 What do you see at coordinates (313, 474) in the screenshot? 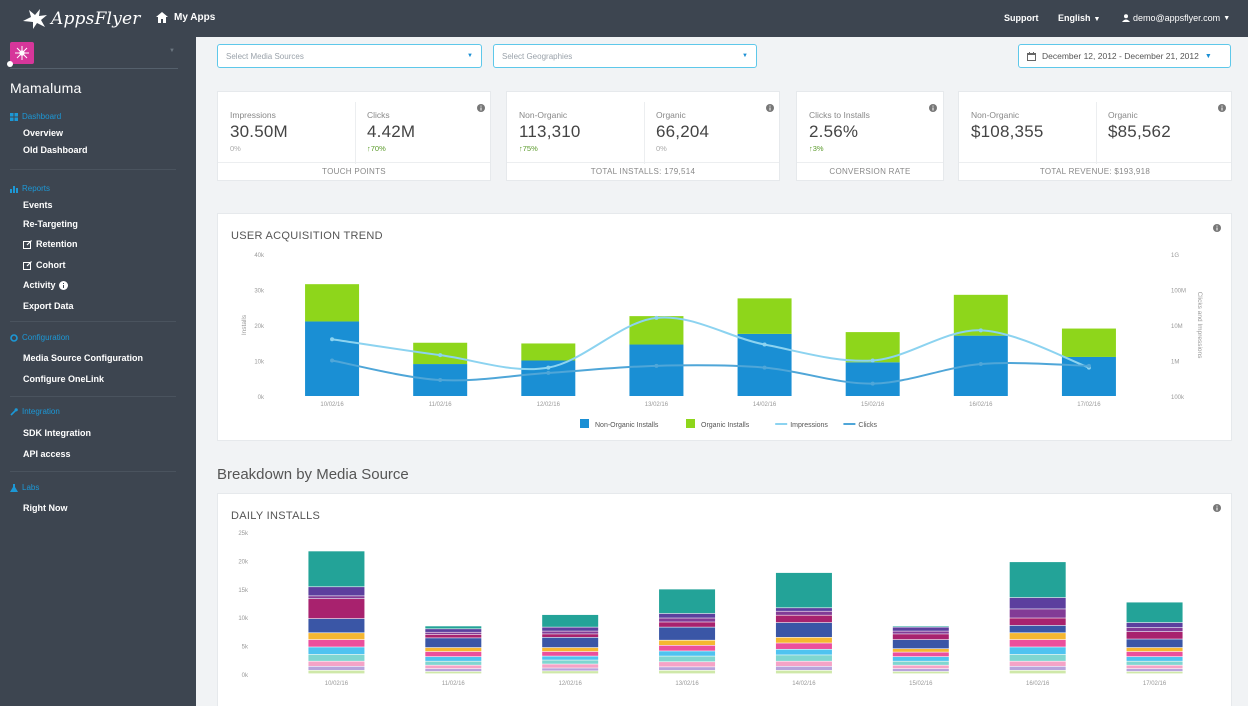
I see `breakdown-title: Breakdown by Media Source` at bounding box center [313, 474].